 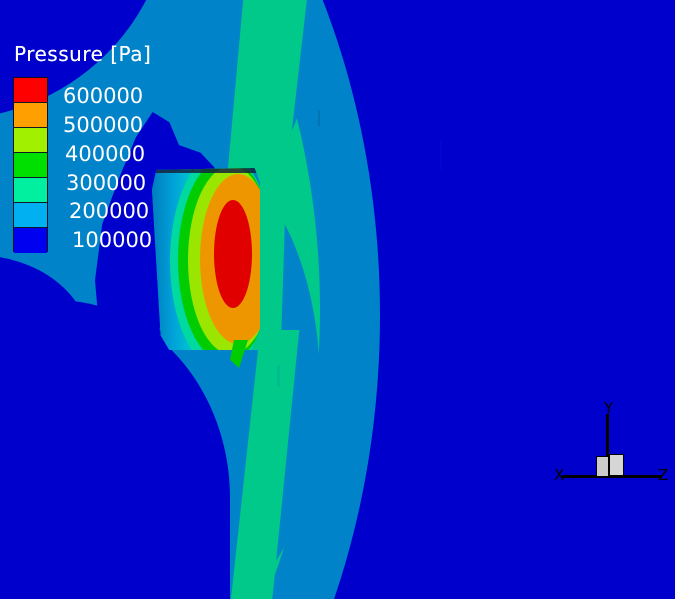 I want to click on axis-triad: X Y Z, so click(x=610, y=443).